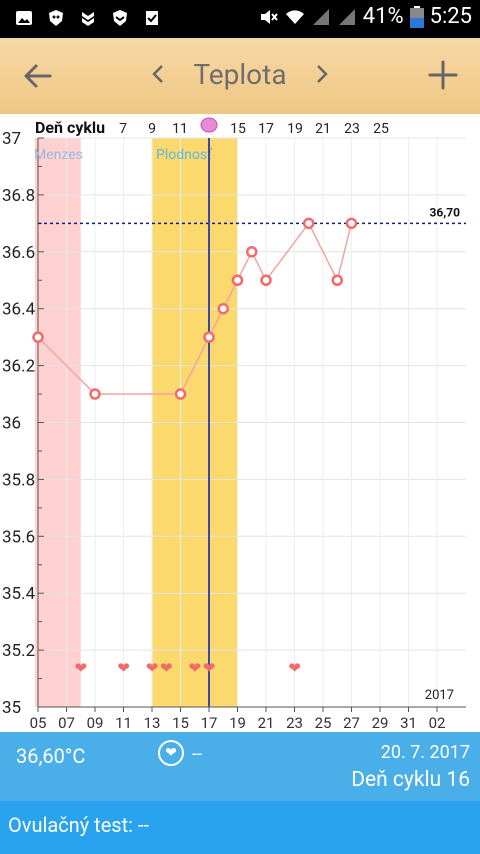  Describe the element at coordinates (323, 129) in the screenshot. I see `cycle-day-label: 21` at that location.